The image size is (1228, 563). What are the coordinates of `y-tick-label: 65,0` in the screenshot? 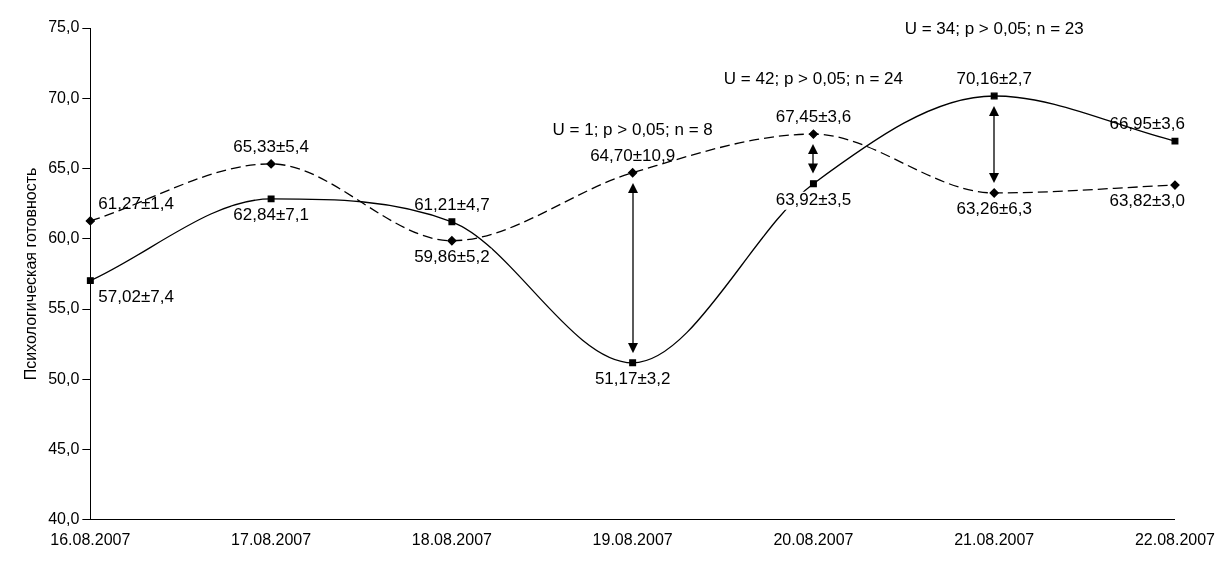 It's located at (64, 167).